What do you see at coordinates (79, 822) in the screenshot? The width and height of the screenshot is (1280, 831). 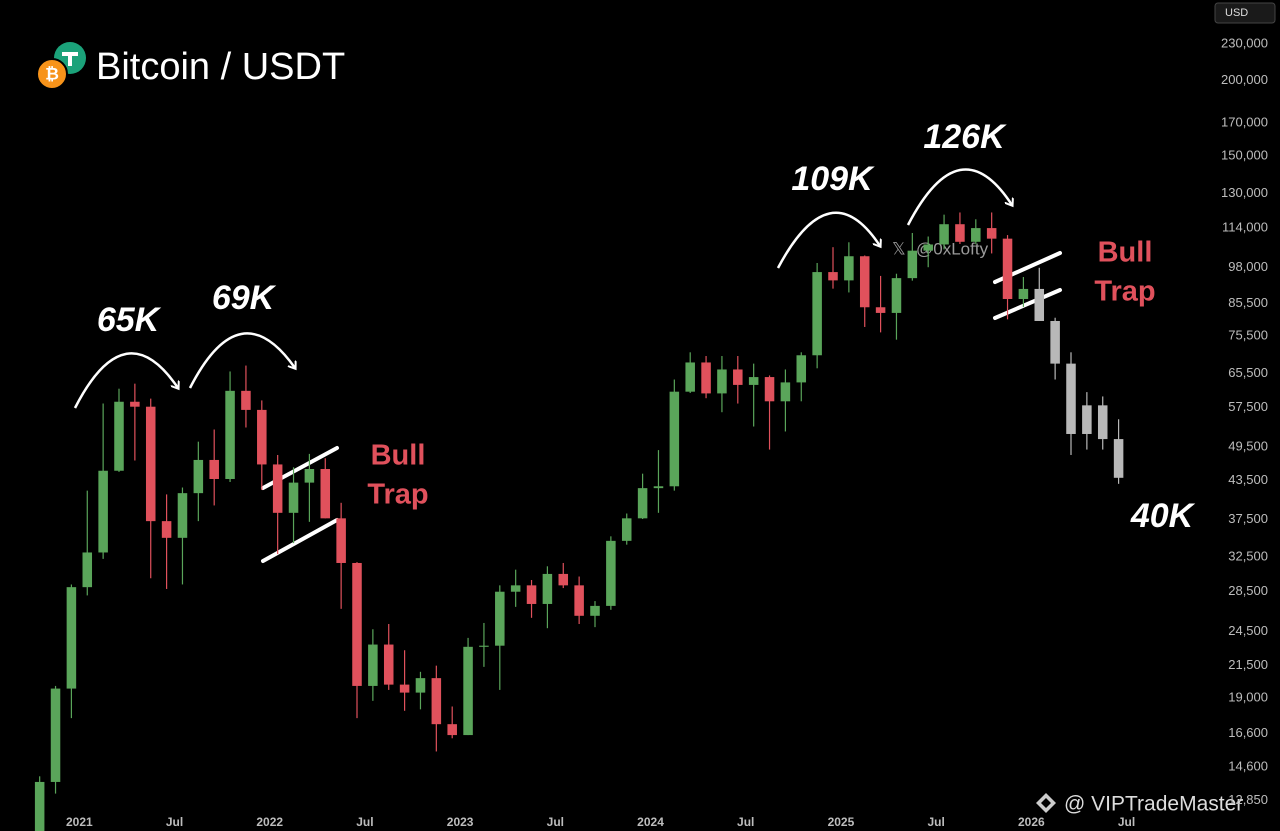 I see `x-tick-label: 2021` at bounding box center [79, 822].